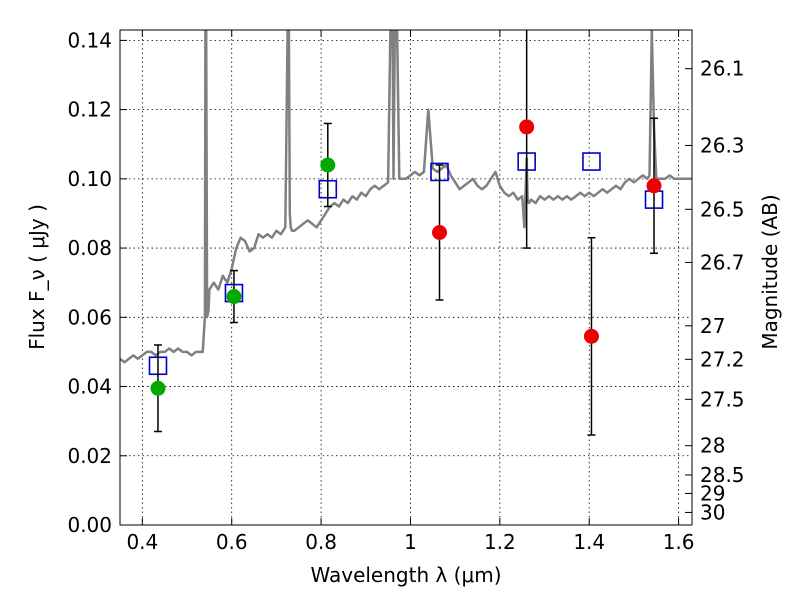  Describe the element at coordinates (712, 512) in the screenshot. I see `right-tick-label: 30` at that location.